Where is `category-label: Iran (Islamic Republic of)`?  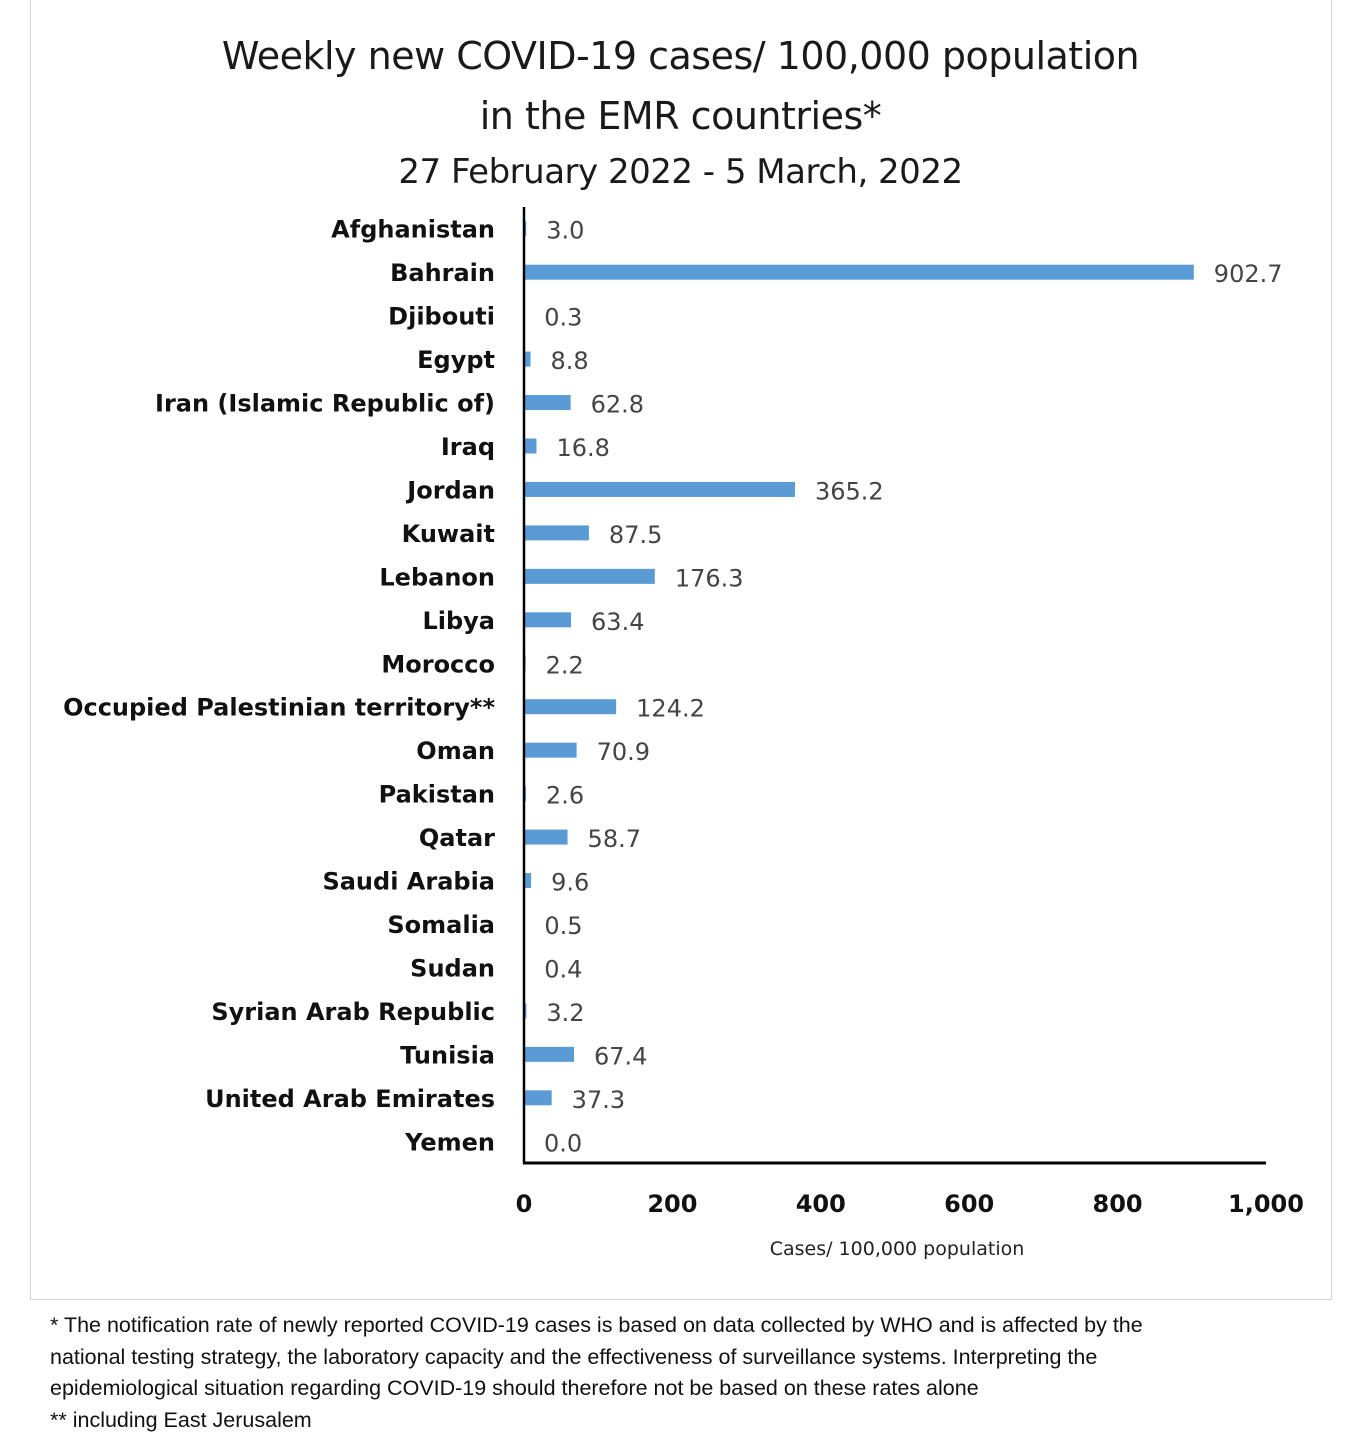
category-label: Iran (Islamic Republic of) is located at coordinates (325, 404).